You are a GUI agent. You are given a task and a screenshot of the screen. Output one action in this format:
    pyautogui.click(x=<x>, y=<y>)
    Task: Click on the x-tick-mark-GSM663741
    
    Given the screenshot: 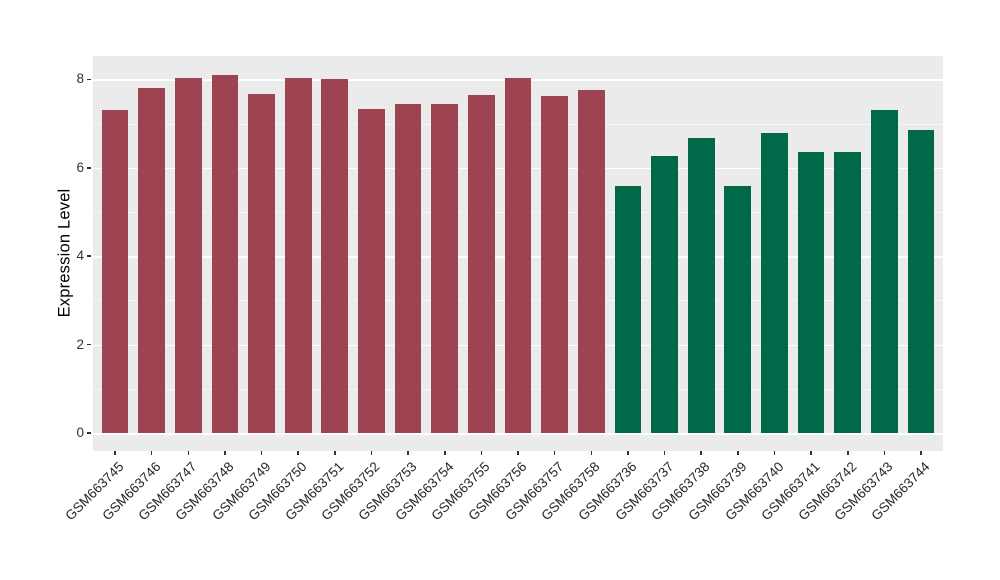 What is the action you would take?
    pyautogui.click(x=811, y=453)
    